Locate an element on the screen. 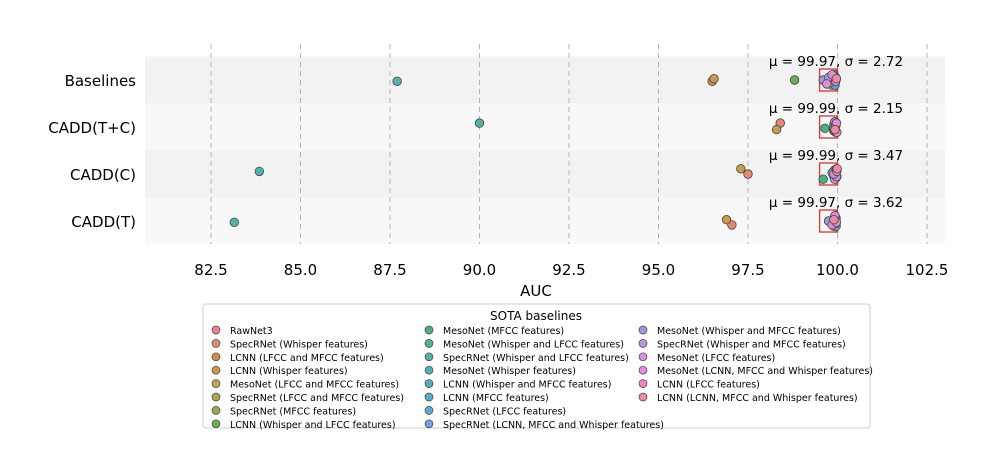 The width and height of the screenshot is (996, 475). legend-label: MesoNet (MFCC features) is located at coordinates (503, 331).